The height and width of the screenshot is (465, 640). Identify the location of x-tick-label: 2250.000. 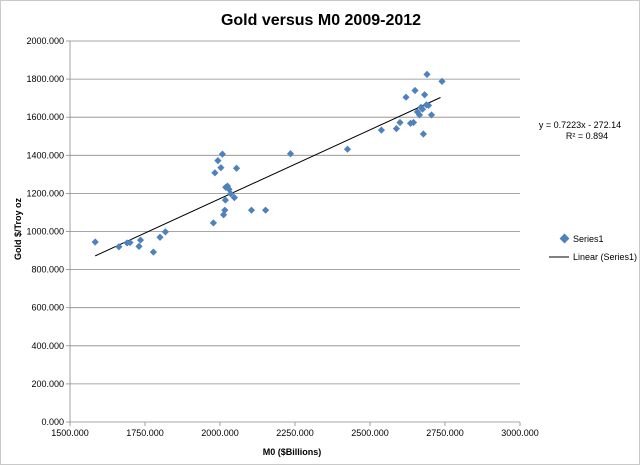
(295, 433).